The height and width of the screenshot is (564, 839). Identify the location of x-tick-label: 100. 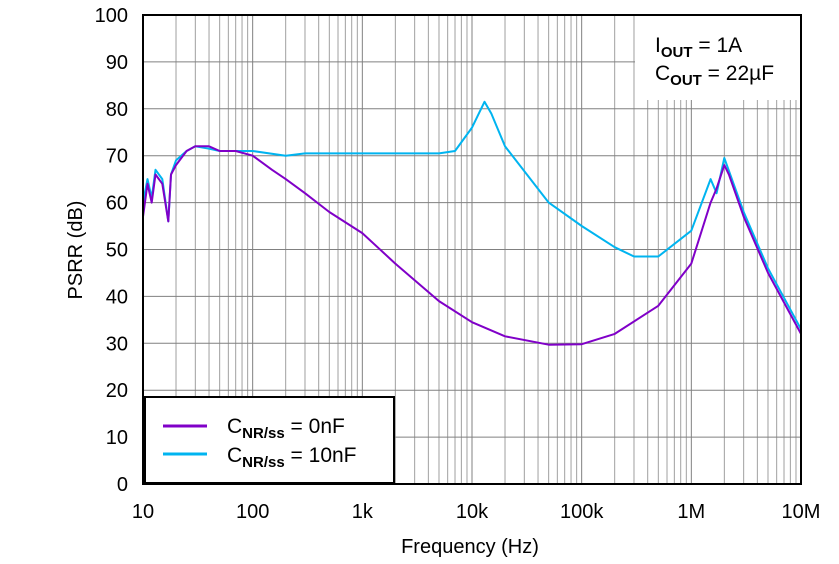
(252, 512).